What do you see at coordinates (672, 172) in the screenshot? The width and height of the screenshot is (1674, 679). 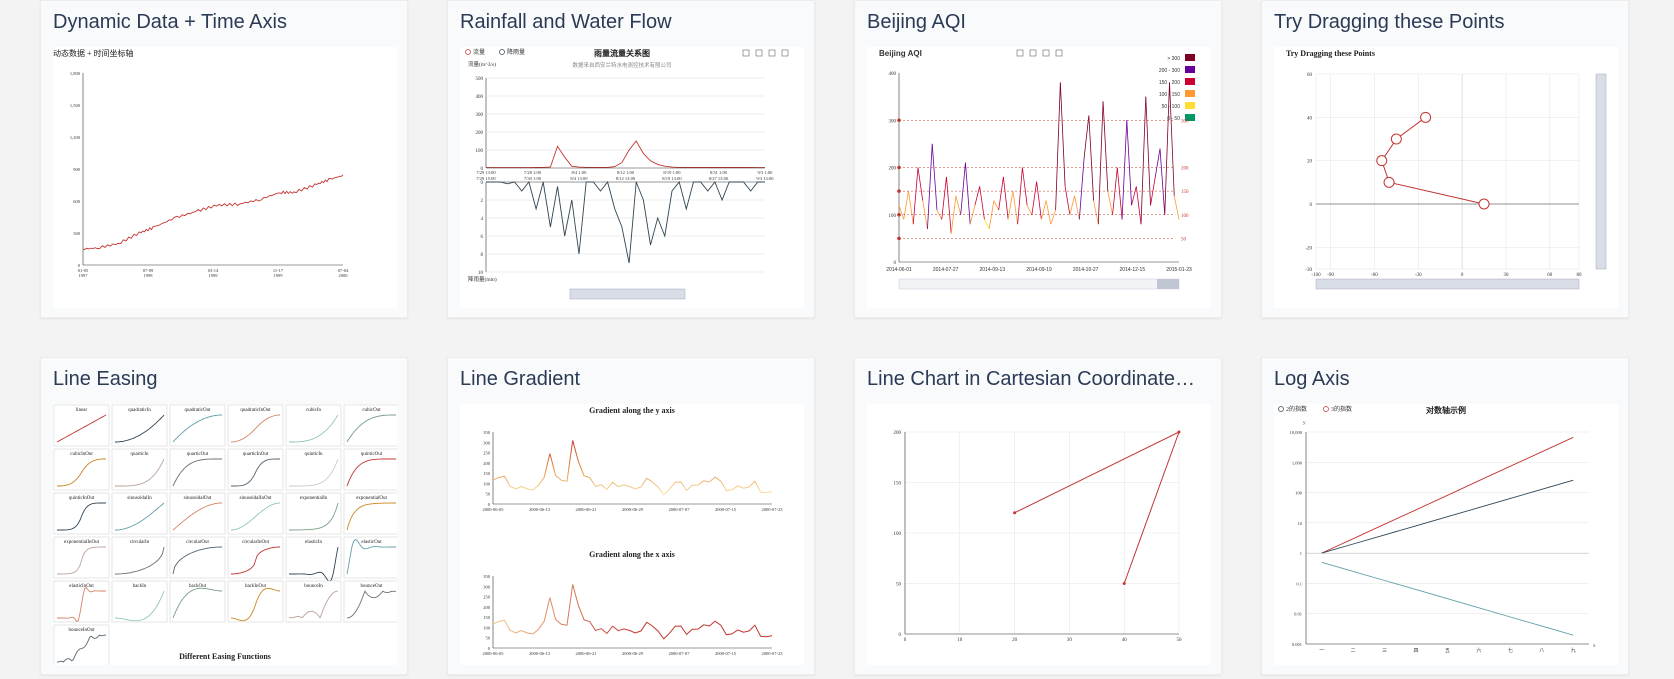 I see `x-tick-label: 8/19 1:00` at bounding box center [672, 172].